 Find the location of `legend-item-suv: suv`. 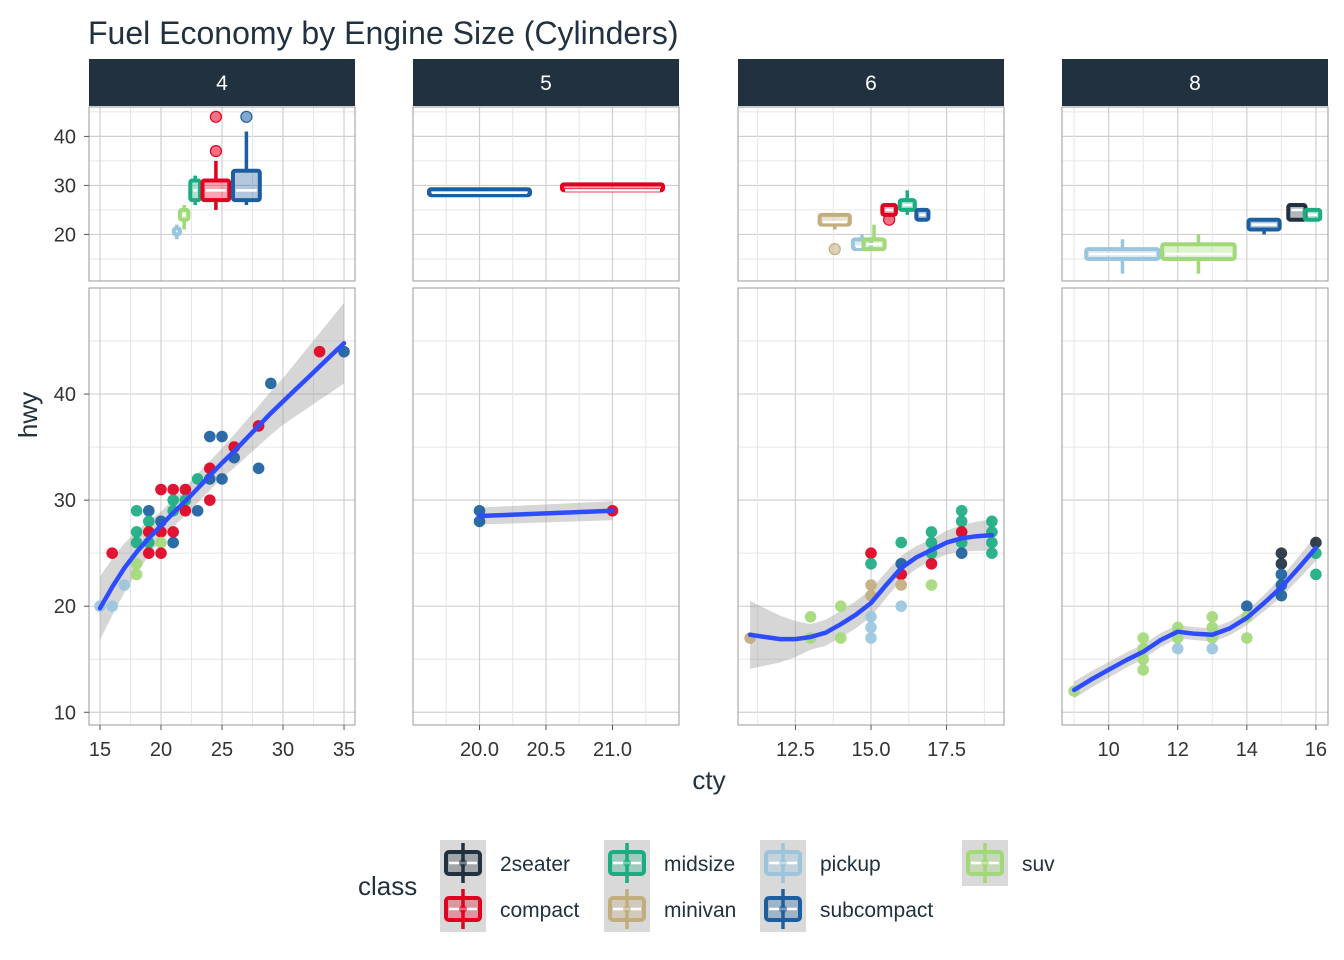

legend-item-suv: suv is located at coordinates (1008, 863).